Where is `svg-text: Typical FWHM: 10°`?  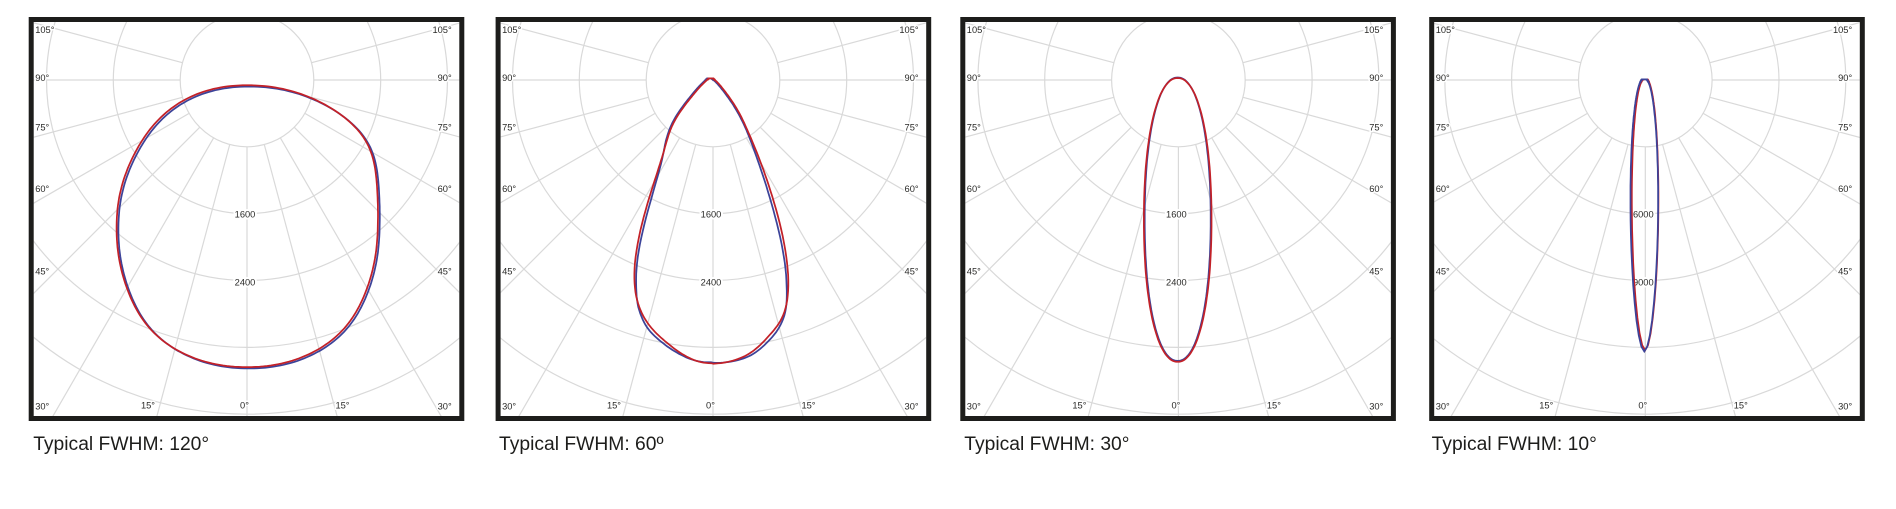
svg-text: Typical FWHM: 10° is located at coordinates (1514, 444).